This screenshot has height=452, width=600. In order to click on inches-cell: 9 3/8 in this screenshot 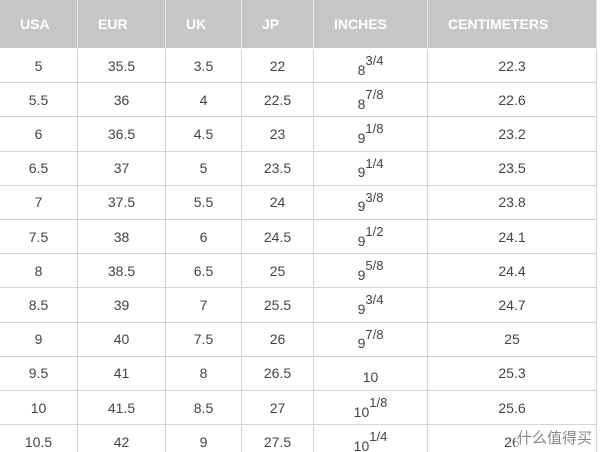, I will do `click(371, 202)`.